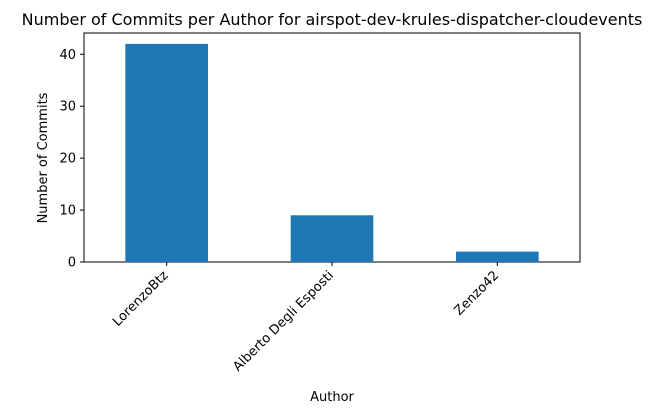  I want to click on x-axis-label: Author, so click(332, 397).